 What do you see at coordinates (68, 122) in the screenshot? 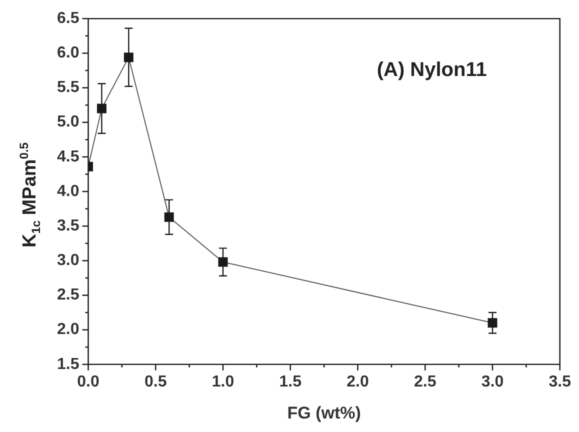
I see `y-tick-label: 5.0` at bounding box center [68, 122].